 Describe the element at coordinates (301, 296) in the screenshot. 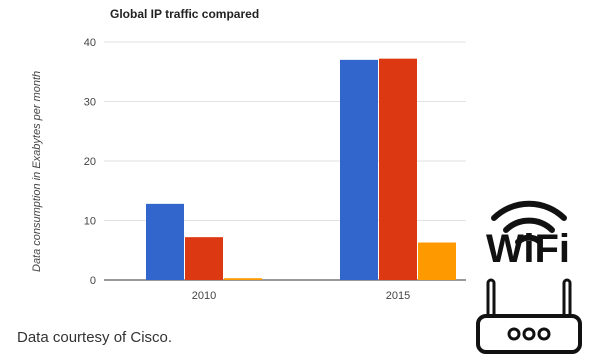

I see `x-axis-ticks: 2010 2015` at that location.